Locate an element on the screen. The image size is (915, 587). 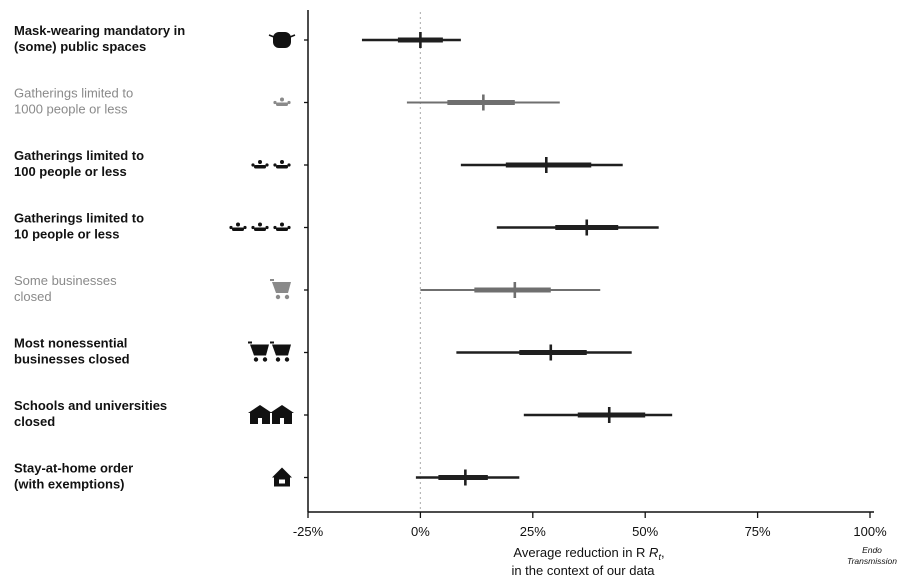
footnote-line2: Transmission is located at coordinates (872, 561).